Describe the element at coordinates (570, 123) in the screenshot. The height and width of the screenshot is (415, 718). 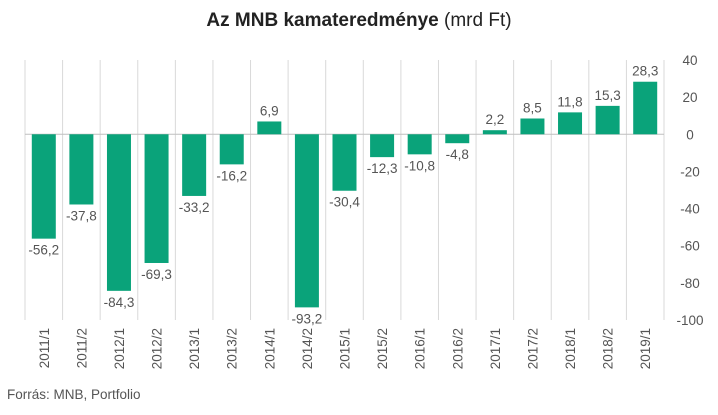
I see `bar-2018/1` at that location.